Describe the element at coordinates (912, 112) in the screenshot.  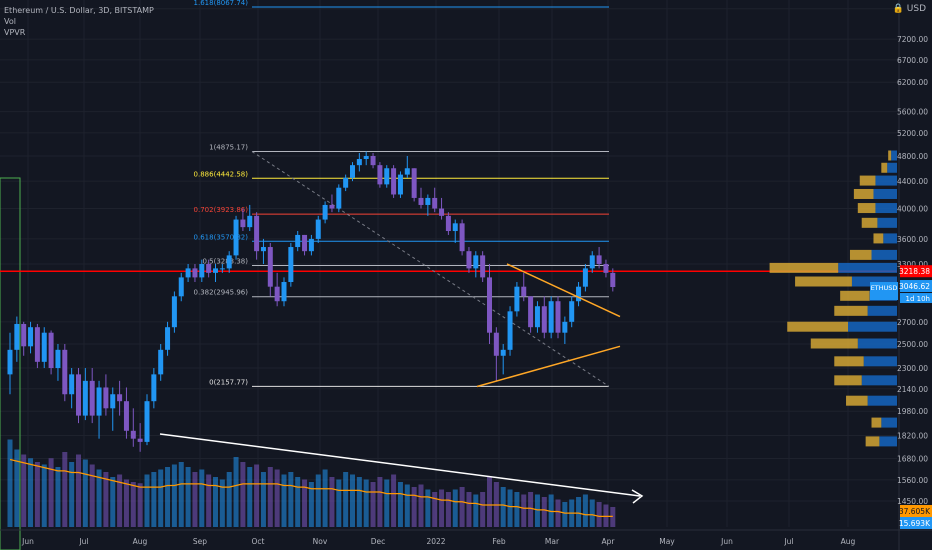
I see `y-tick-label: 5600.00` at that location.